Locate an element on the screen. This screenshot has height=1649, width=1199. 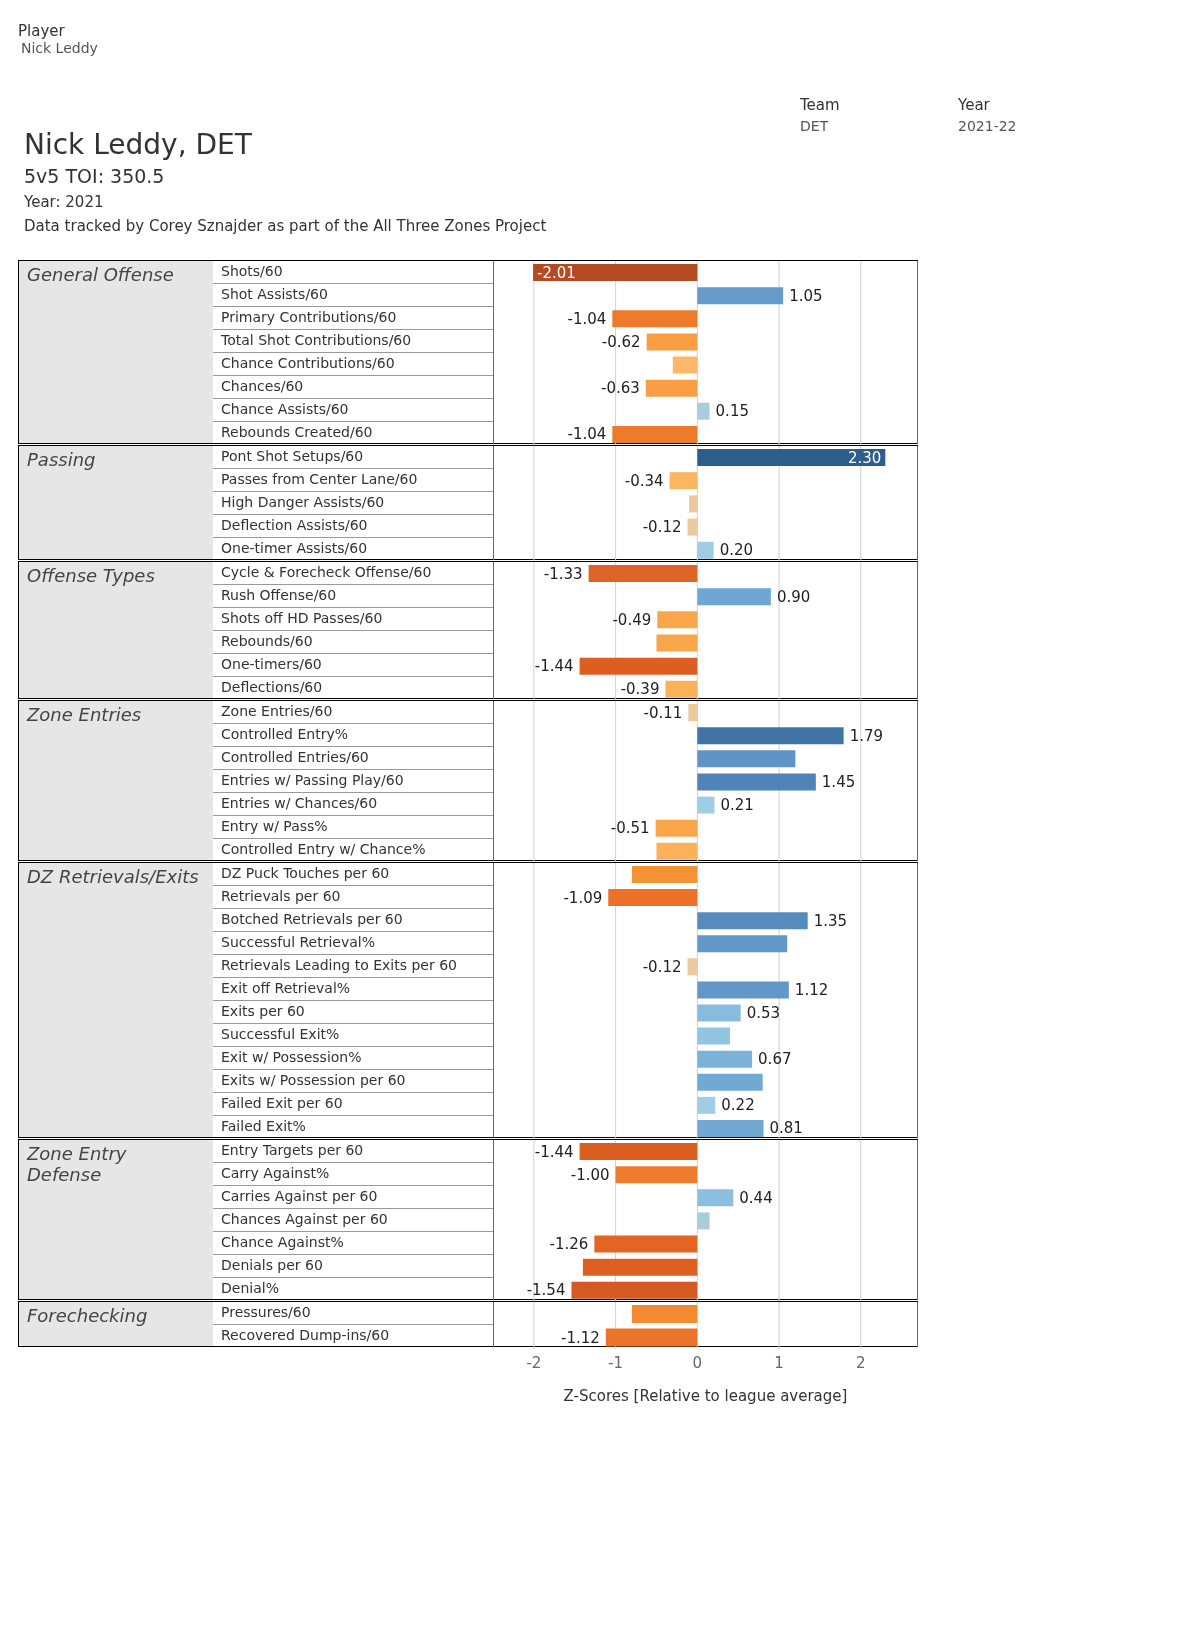
x-tick-label: -1 is located at coordinates (616, 1362).